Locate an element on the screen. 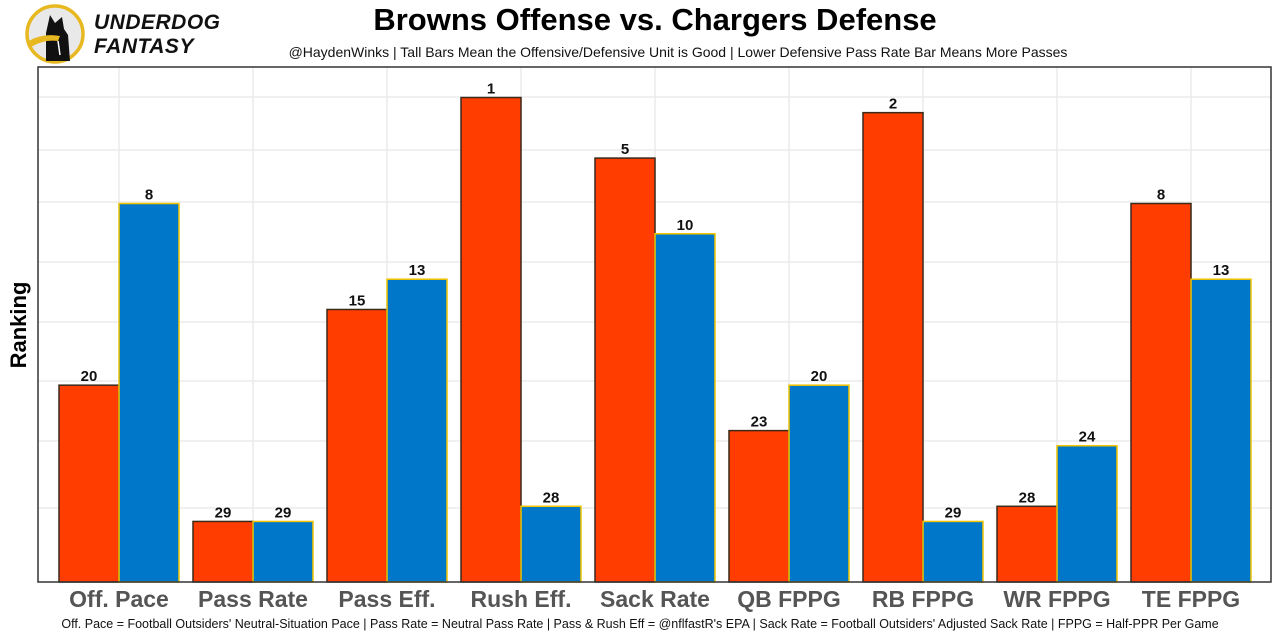 The width and height of the screenshot is (1280, 640). data-label: 15 is located at coordinates (357, 300).